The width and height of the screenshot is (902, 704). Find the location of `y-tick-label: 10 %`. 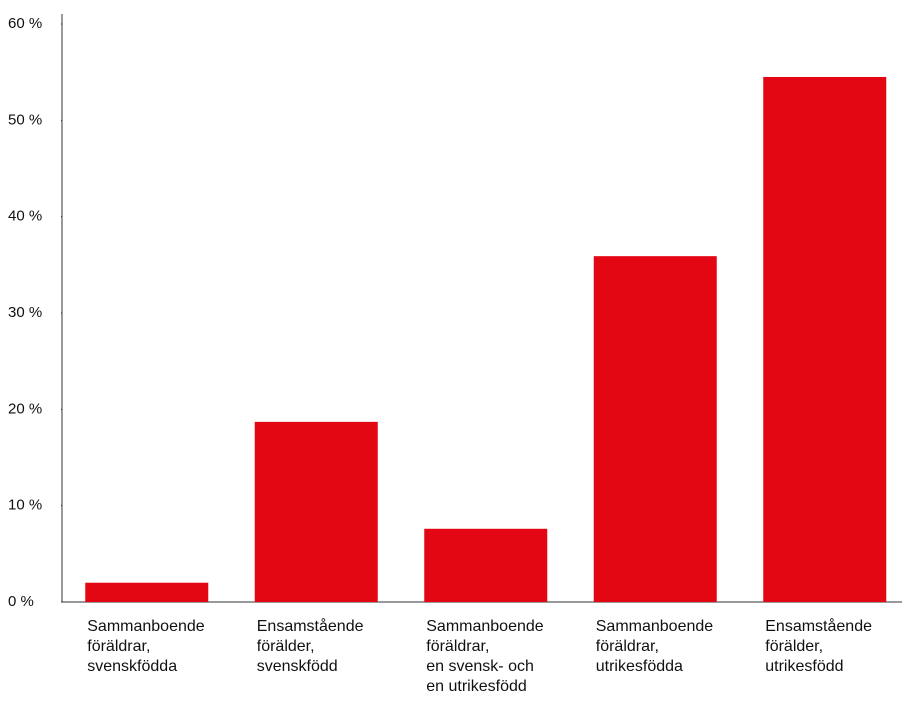

y-tick-label: 10 % is located at coordinates (25, 505).